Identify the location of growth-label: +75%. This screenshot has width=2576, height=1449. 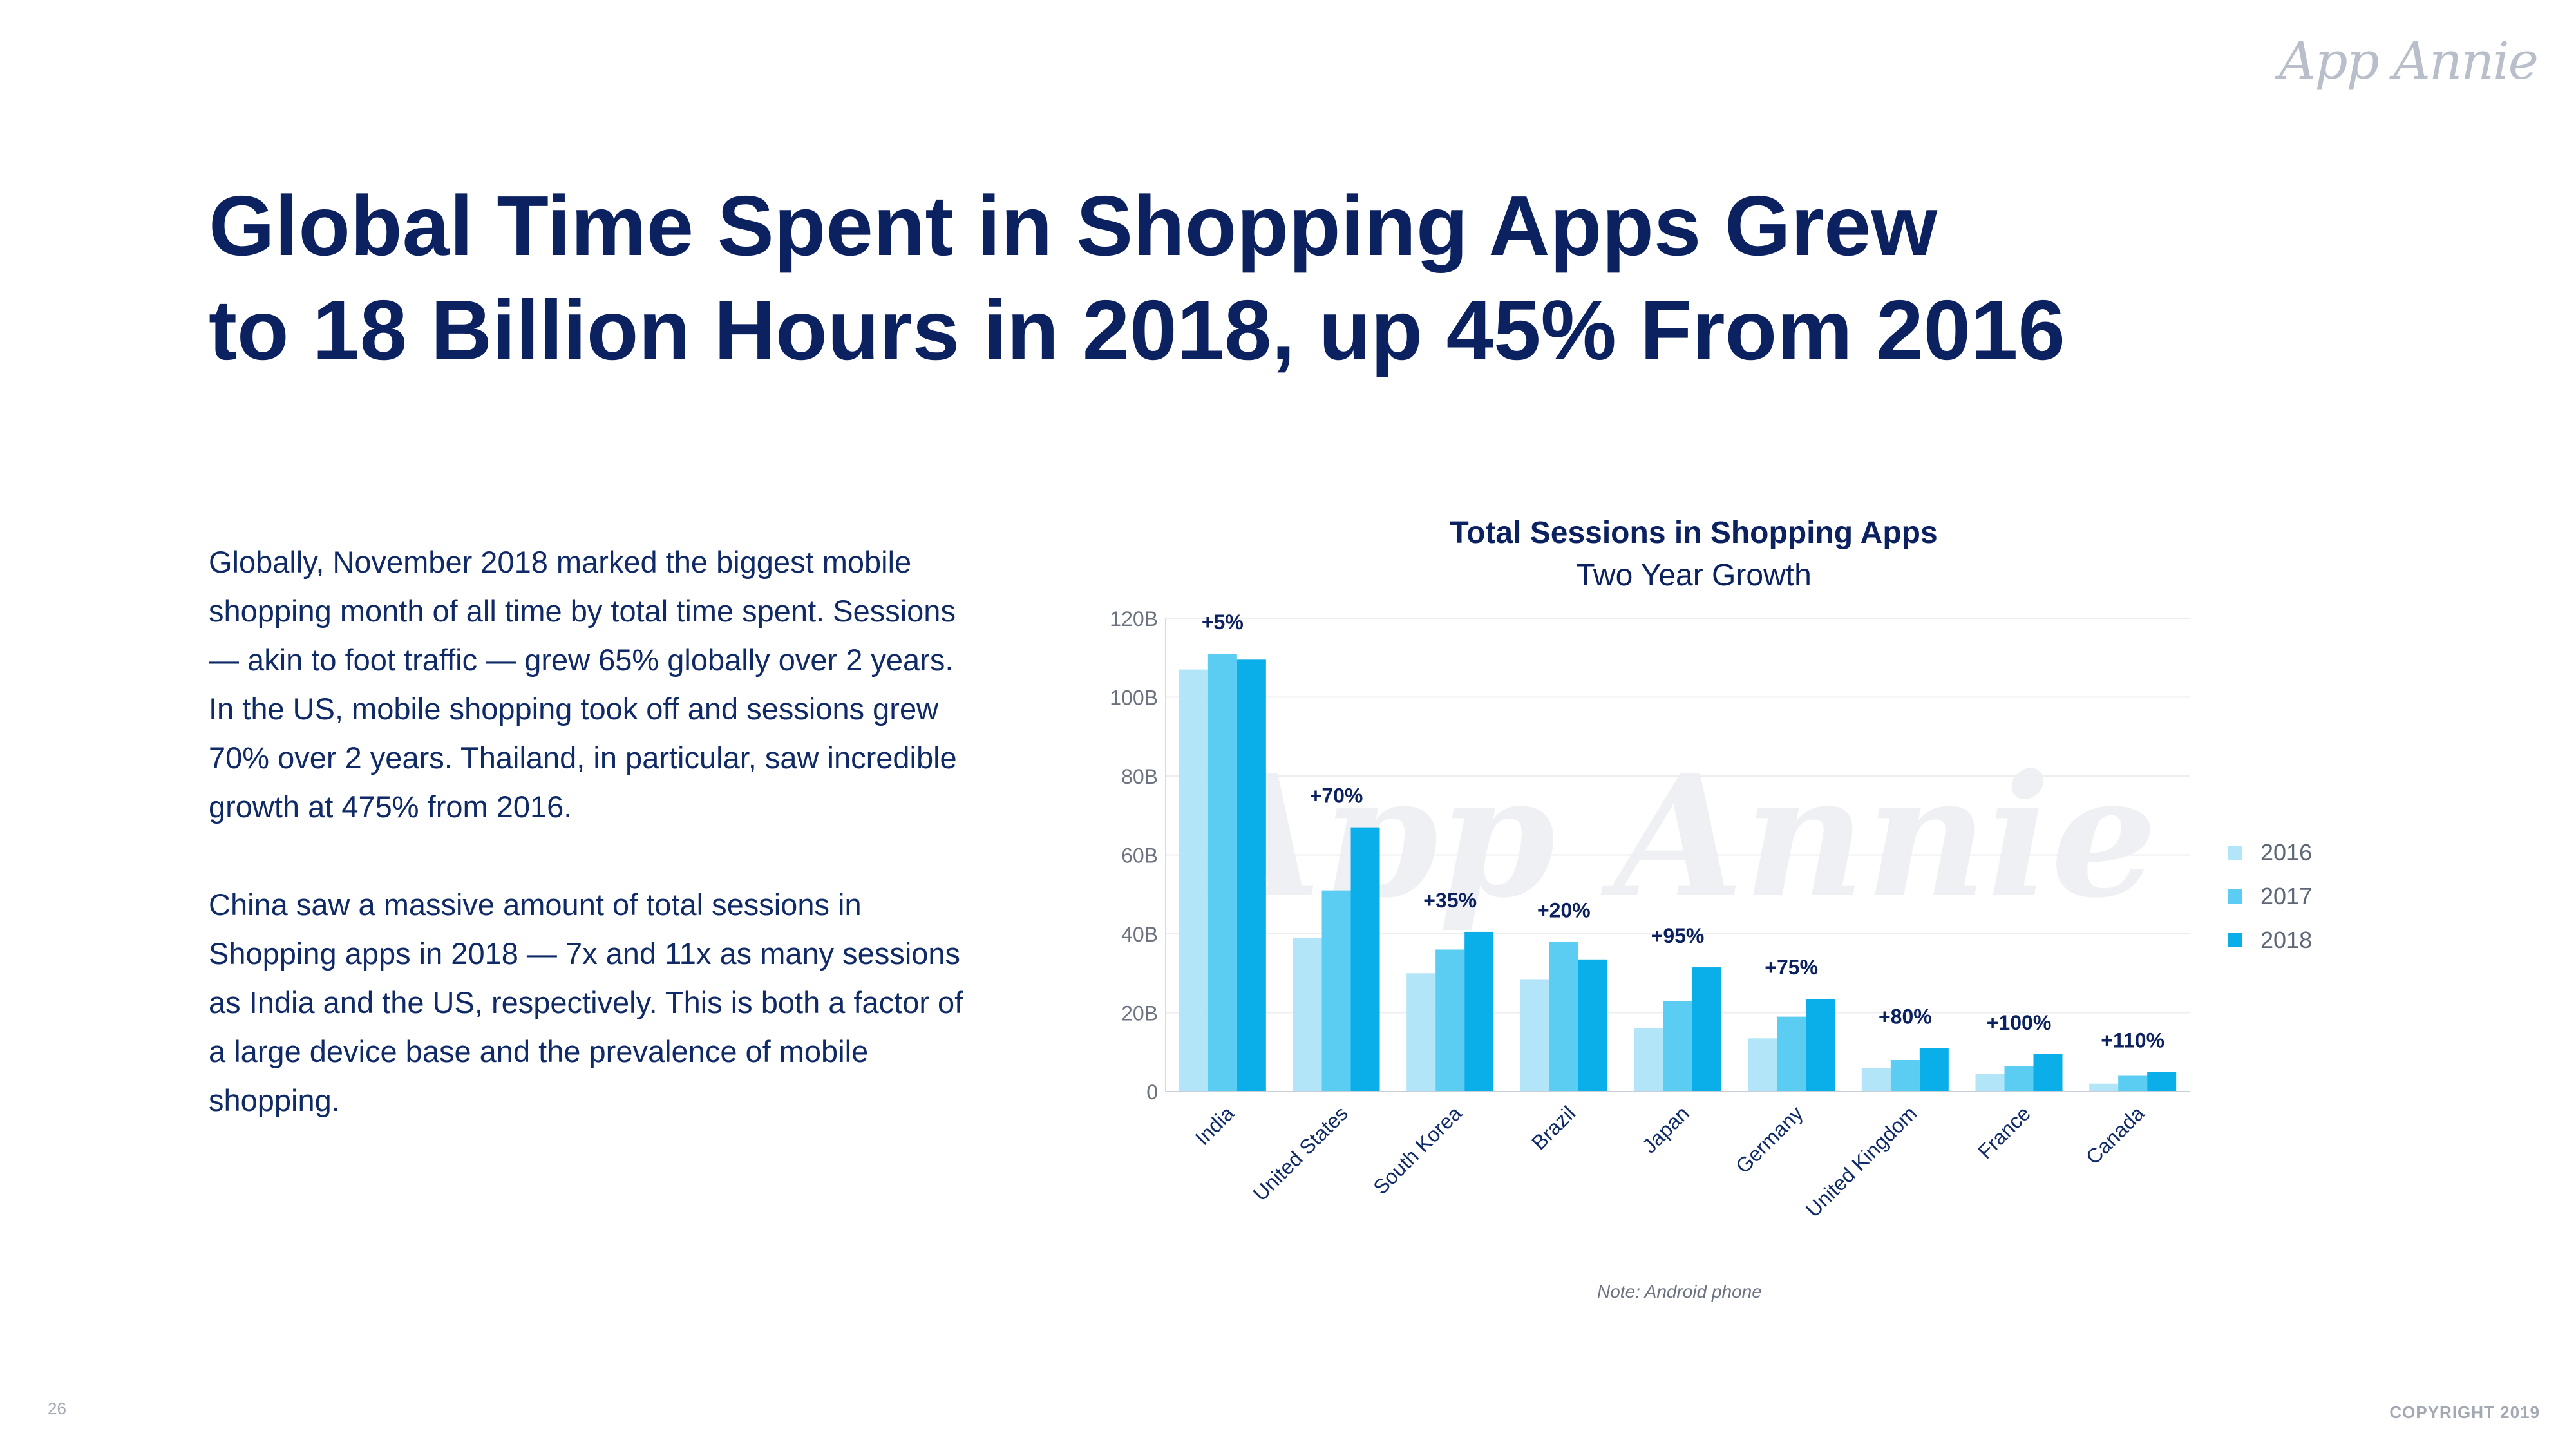
(1791, 968).